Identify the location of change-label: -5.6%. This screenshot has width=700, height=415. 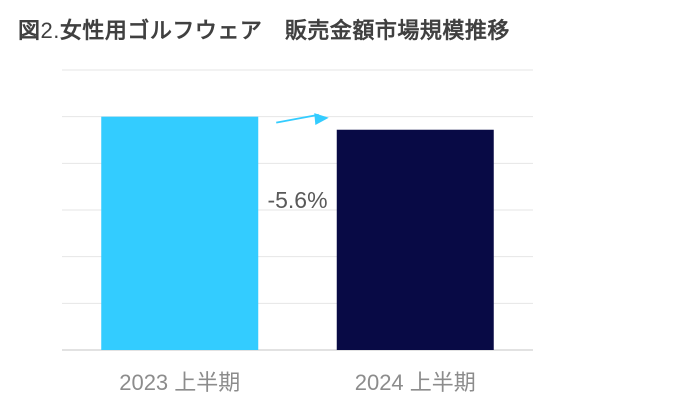
(297, 200).